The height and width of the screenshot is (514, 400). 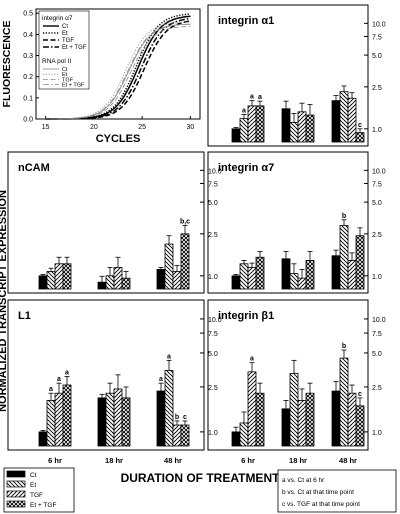 I want to click on panel-2-ytick-label: 1.0, so click(x=377, y=277).